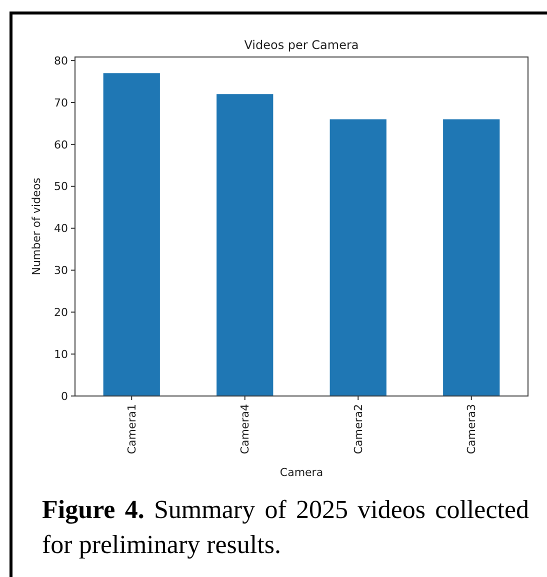  What do you see at coordinates (245, 429) in the screenshot?
I see `x-tick-label: Camera4` at bounding box center [245, 429].